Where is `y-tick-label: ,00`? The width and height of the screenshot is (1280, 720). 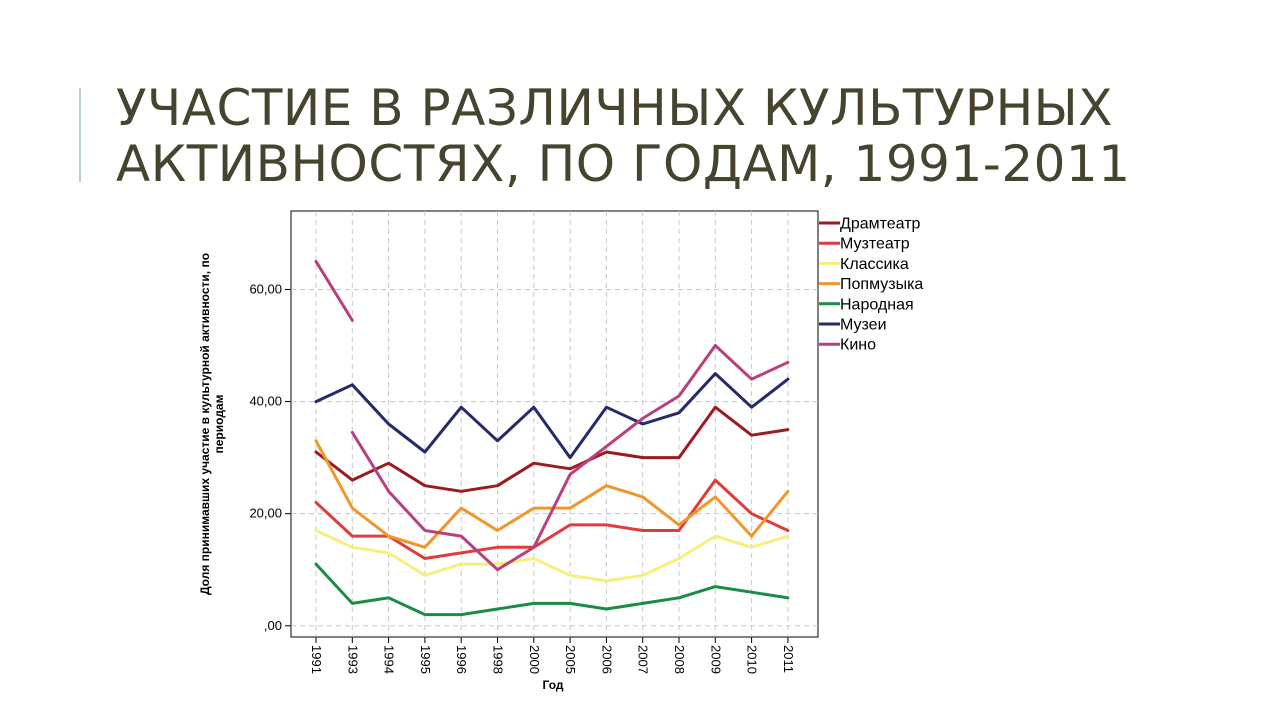
y-tick-label: ,00 is located at coordinates (273, 625).